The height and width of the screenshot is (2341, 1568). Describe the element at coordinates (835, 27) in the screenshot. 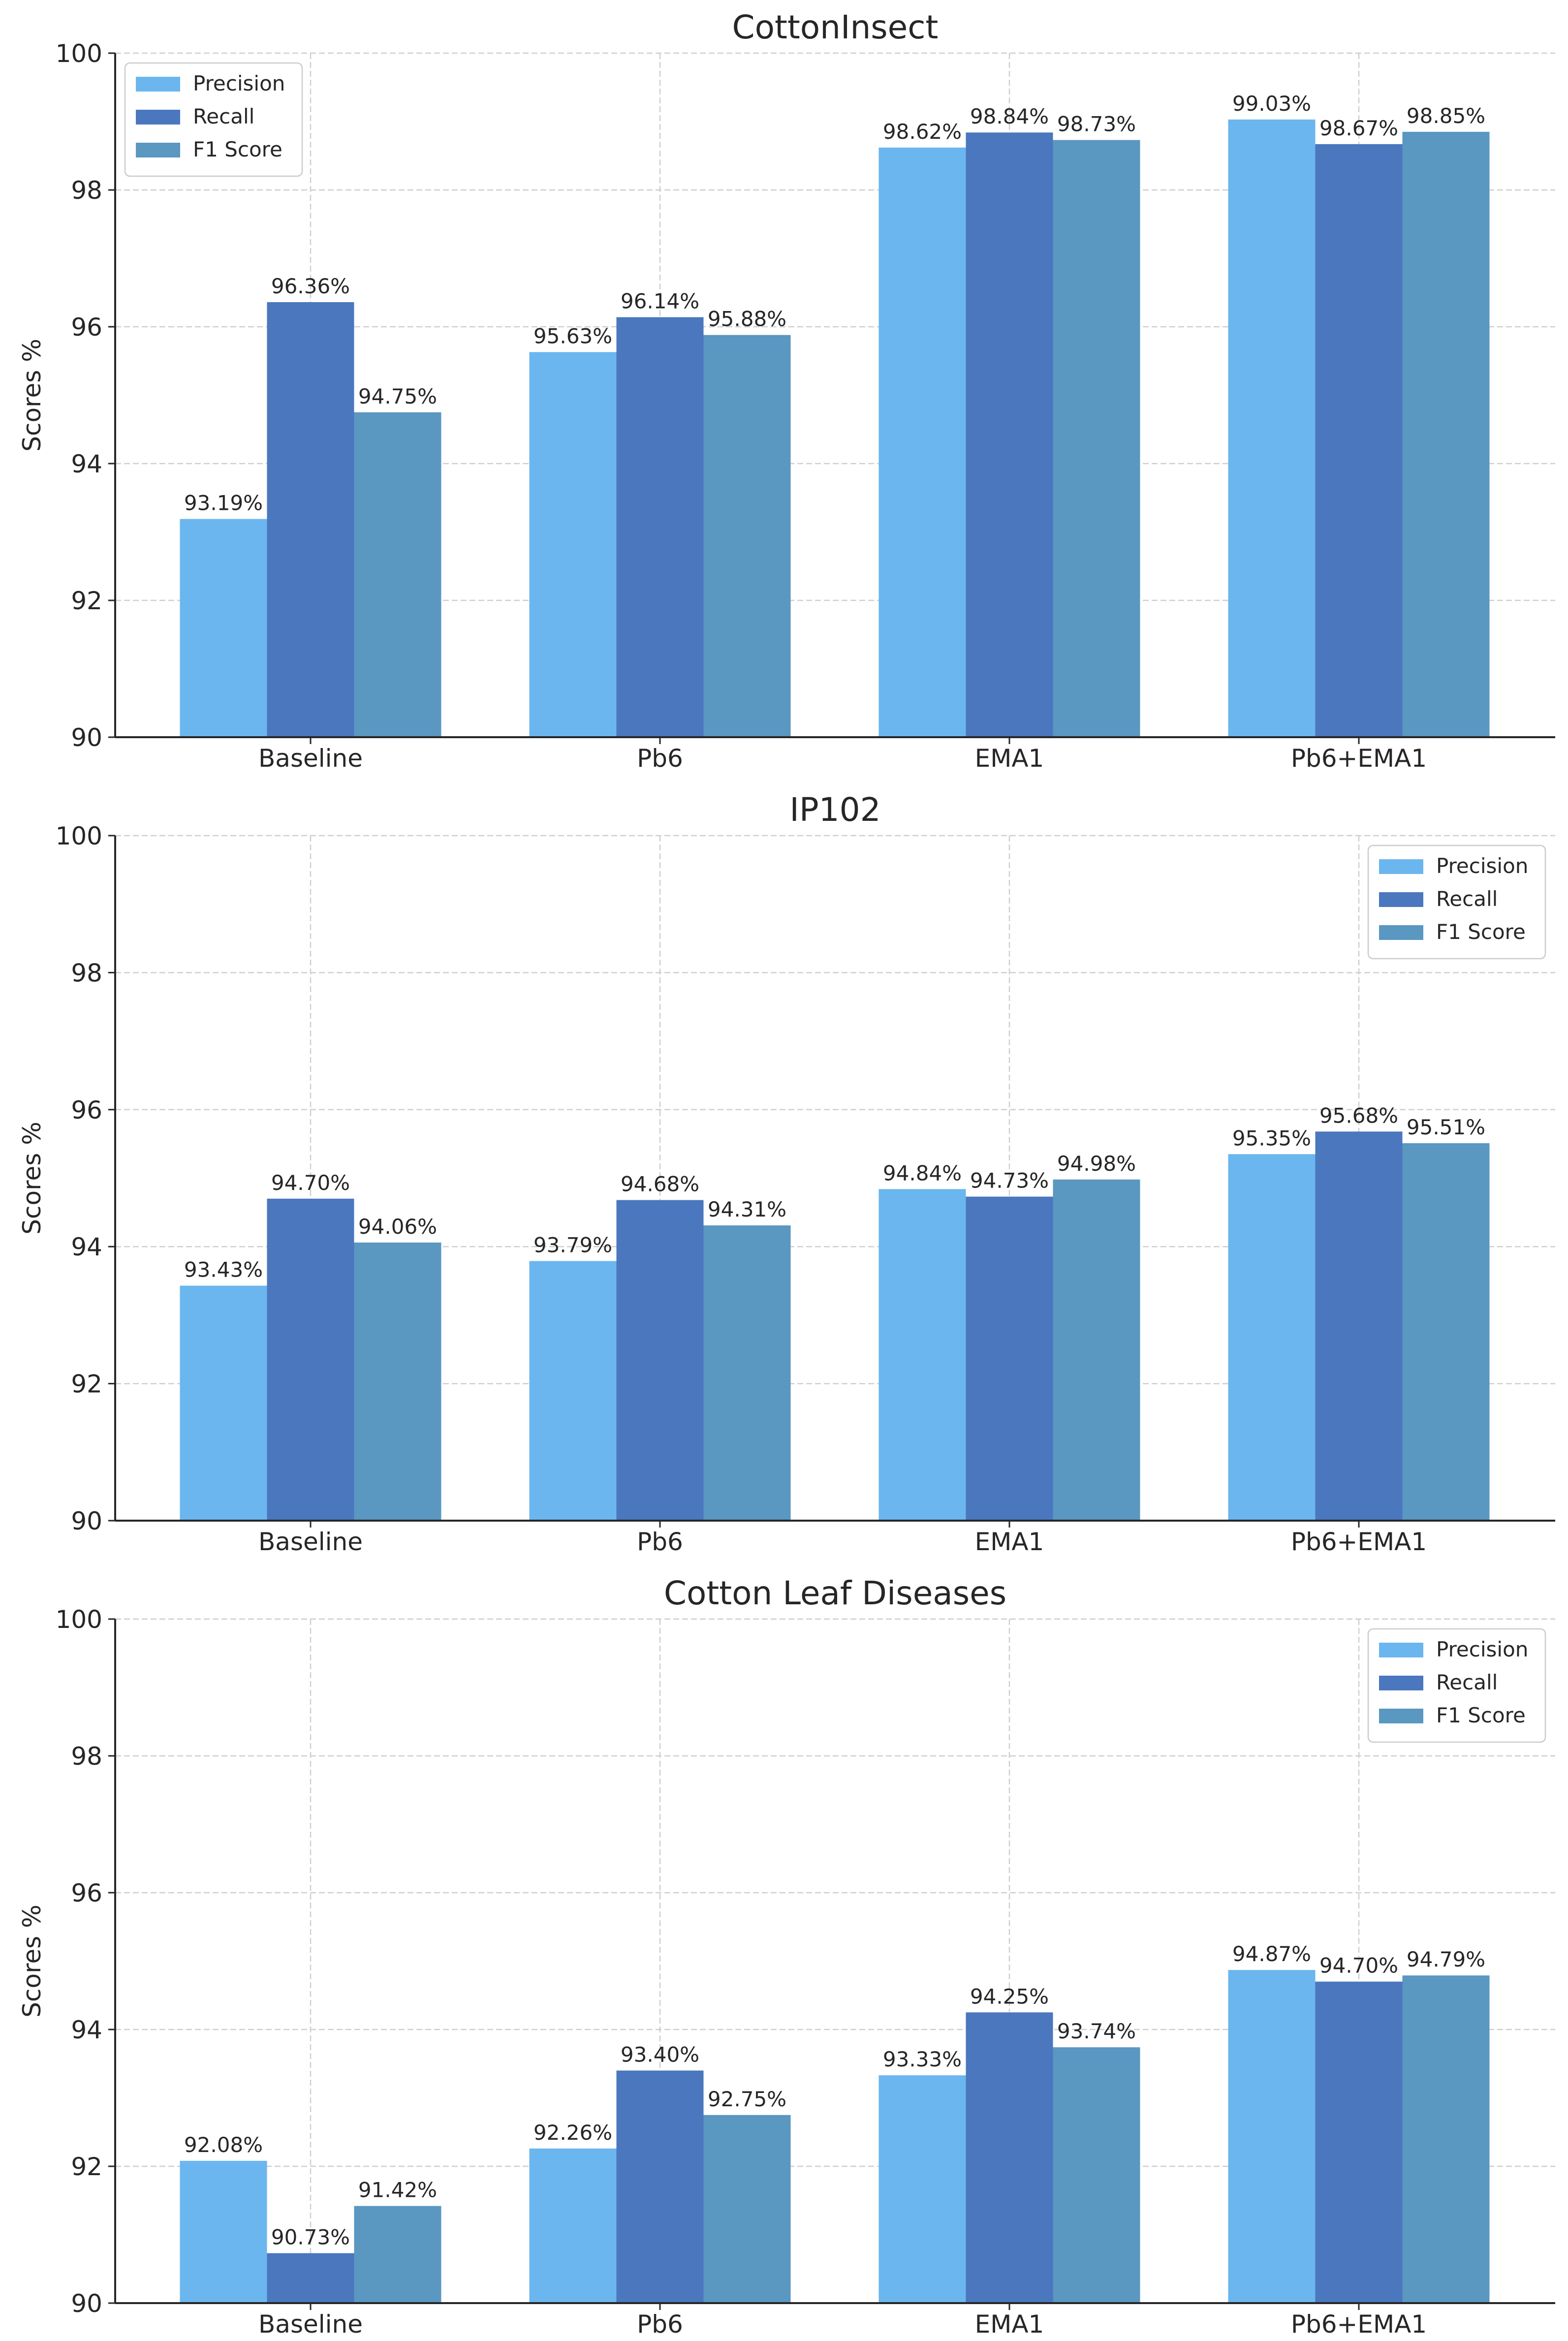

I see `chart-title: CottonInsect` at that location.